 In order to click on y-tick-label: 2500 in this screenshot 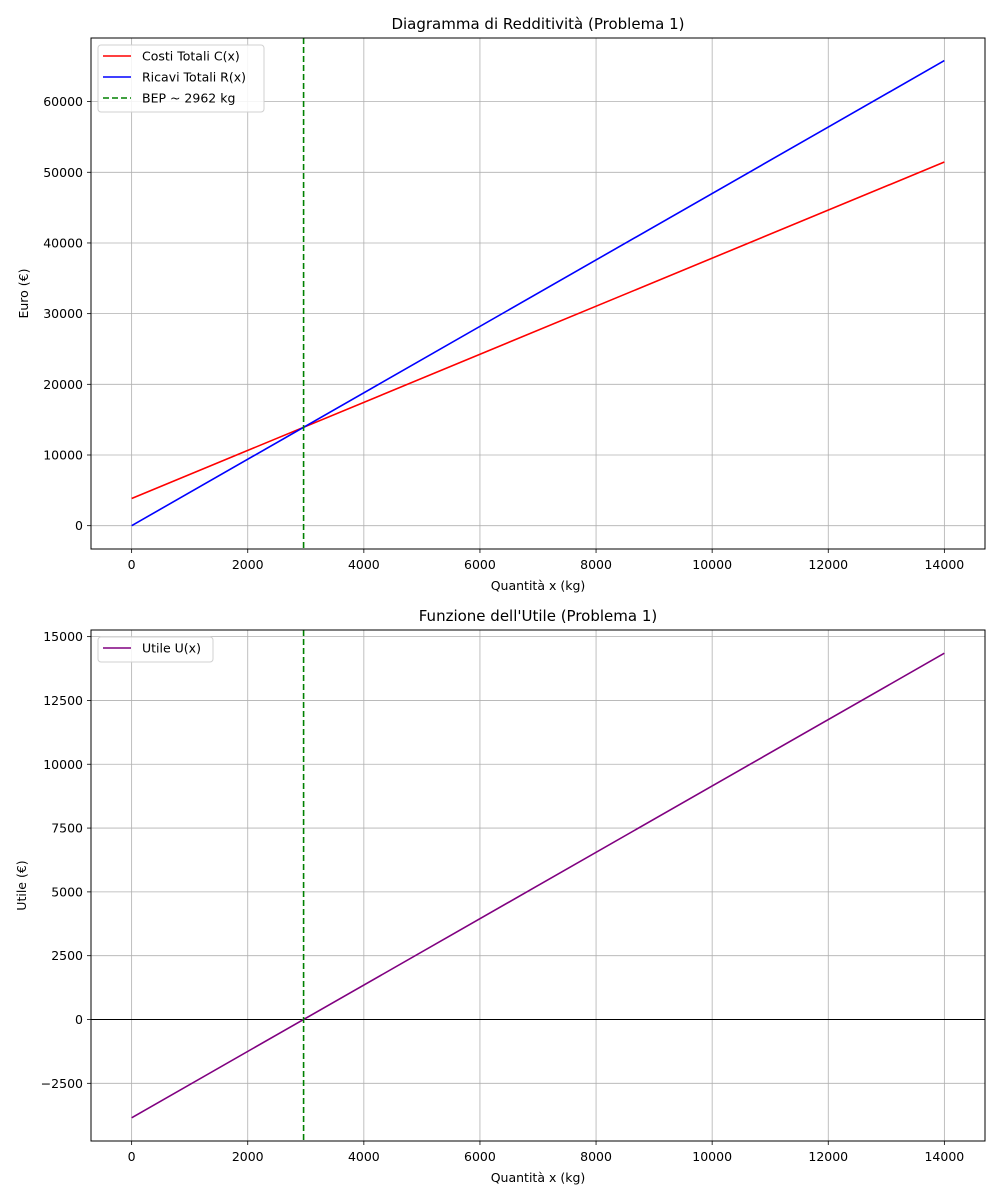, I will do `click(67, 955)`.